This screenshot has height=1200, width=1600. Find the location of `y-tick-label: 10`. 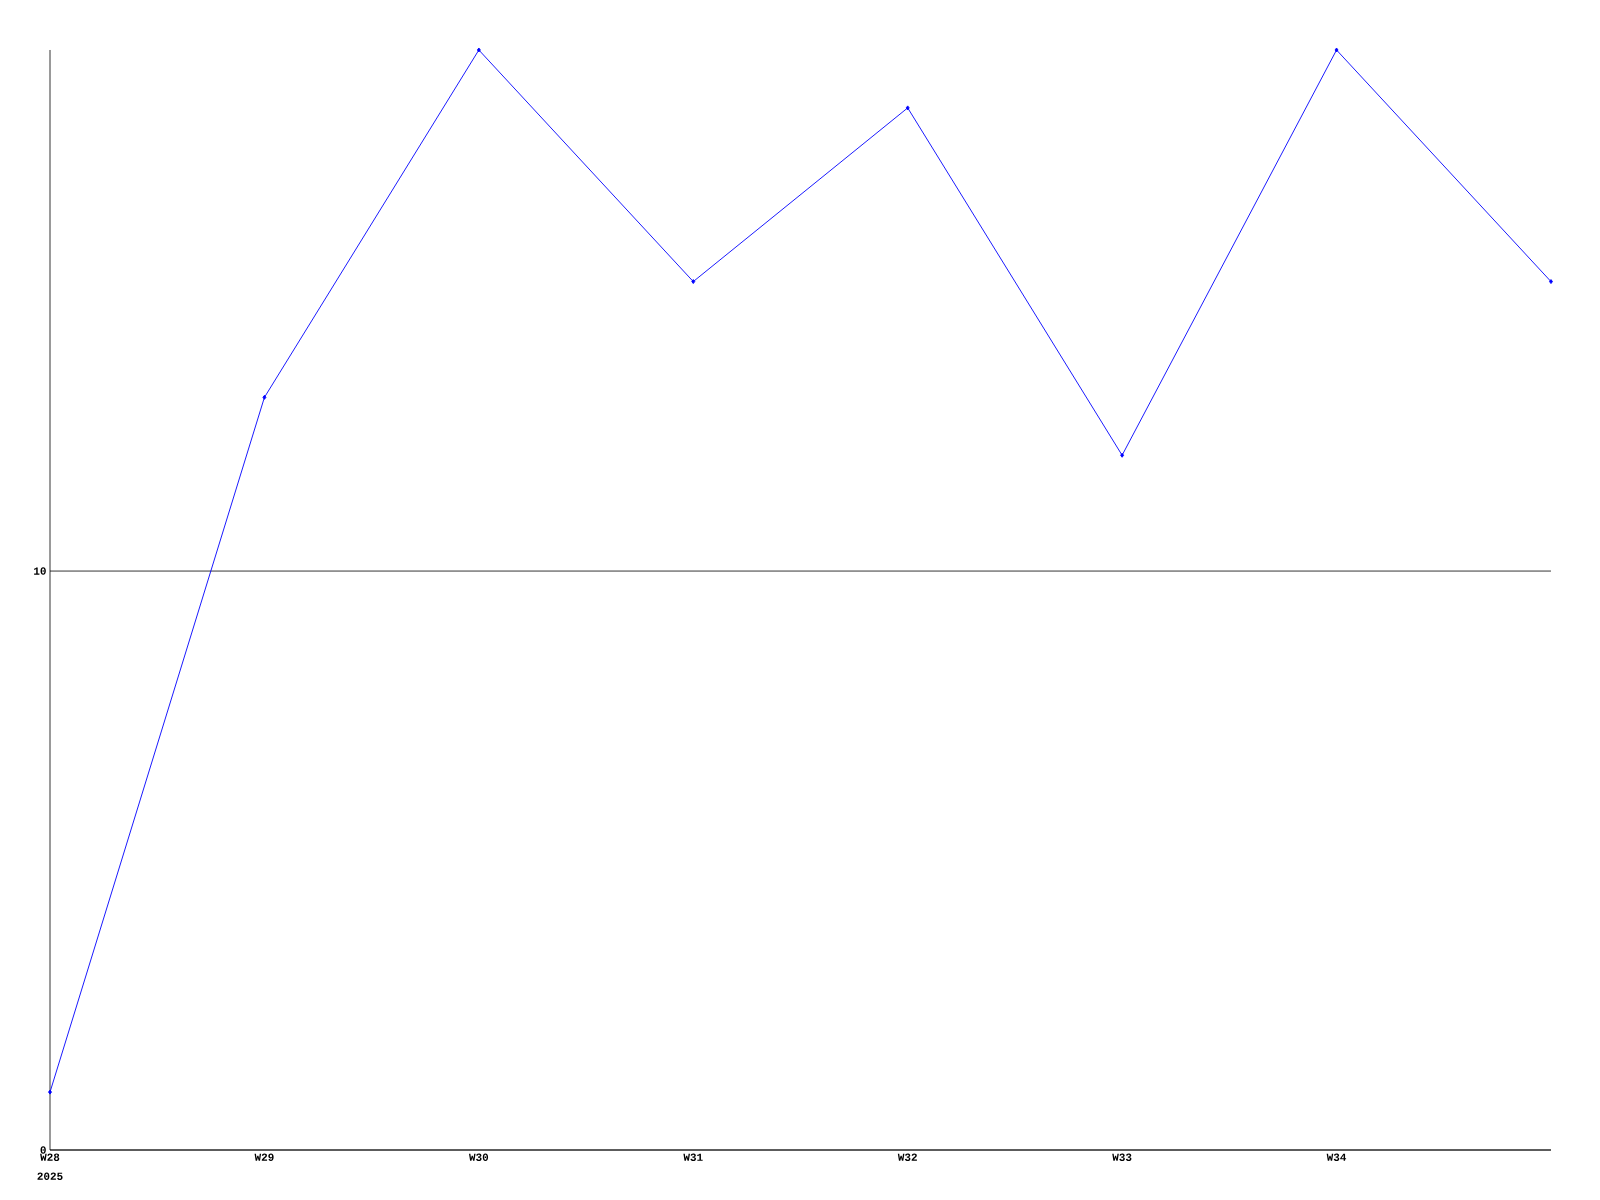

y-tick-label: 10 is located at coordinates (40, 571).